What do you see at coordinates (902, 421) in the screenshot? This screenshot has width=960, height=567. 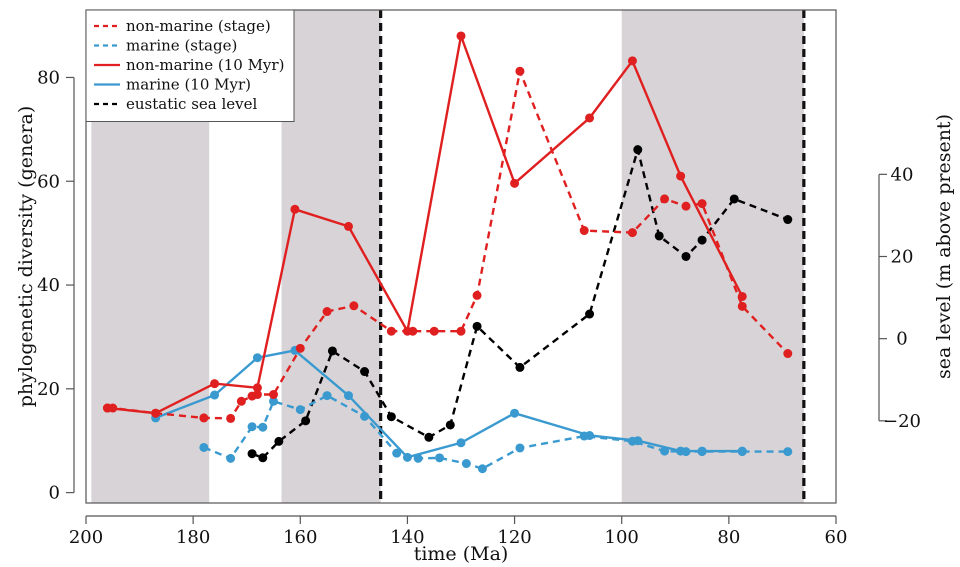 I see `y2-tick-label: −20` at bounding box center [902, 421].